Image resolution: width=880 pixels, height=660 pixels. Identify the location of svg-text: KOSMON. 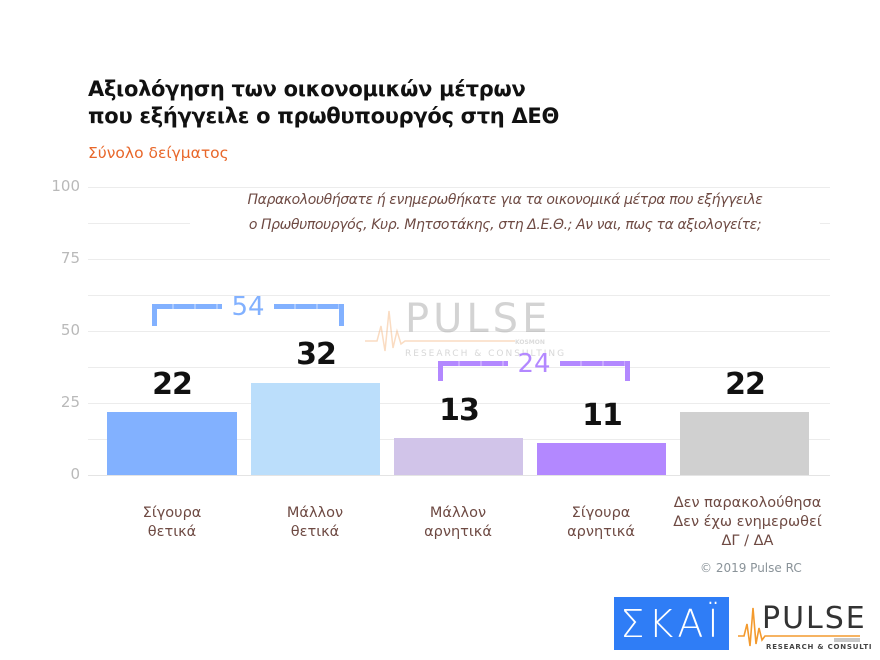
(530, 342).